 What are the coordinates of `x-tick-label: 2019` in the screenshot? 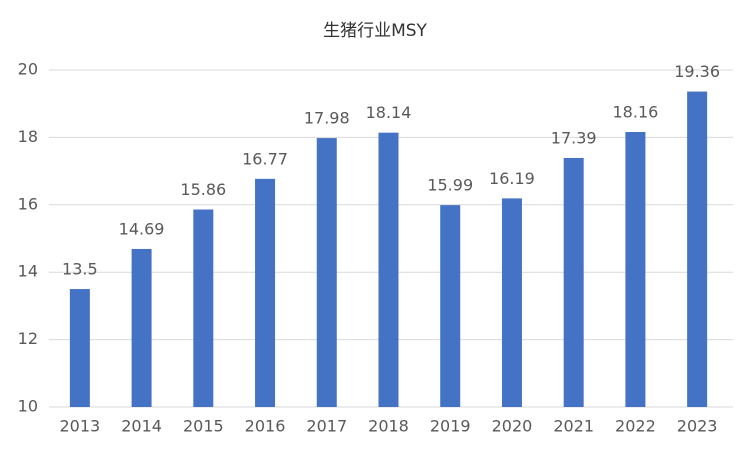 It's located at (450, 426).